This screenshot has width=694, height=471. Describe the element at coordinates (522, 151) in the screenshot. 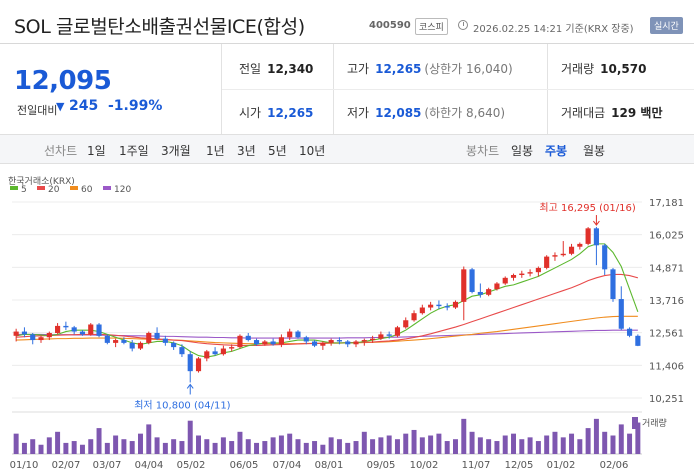

I see `daily-candle-button: 일봉` at that location.